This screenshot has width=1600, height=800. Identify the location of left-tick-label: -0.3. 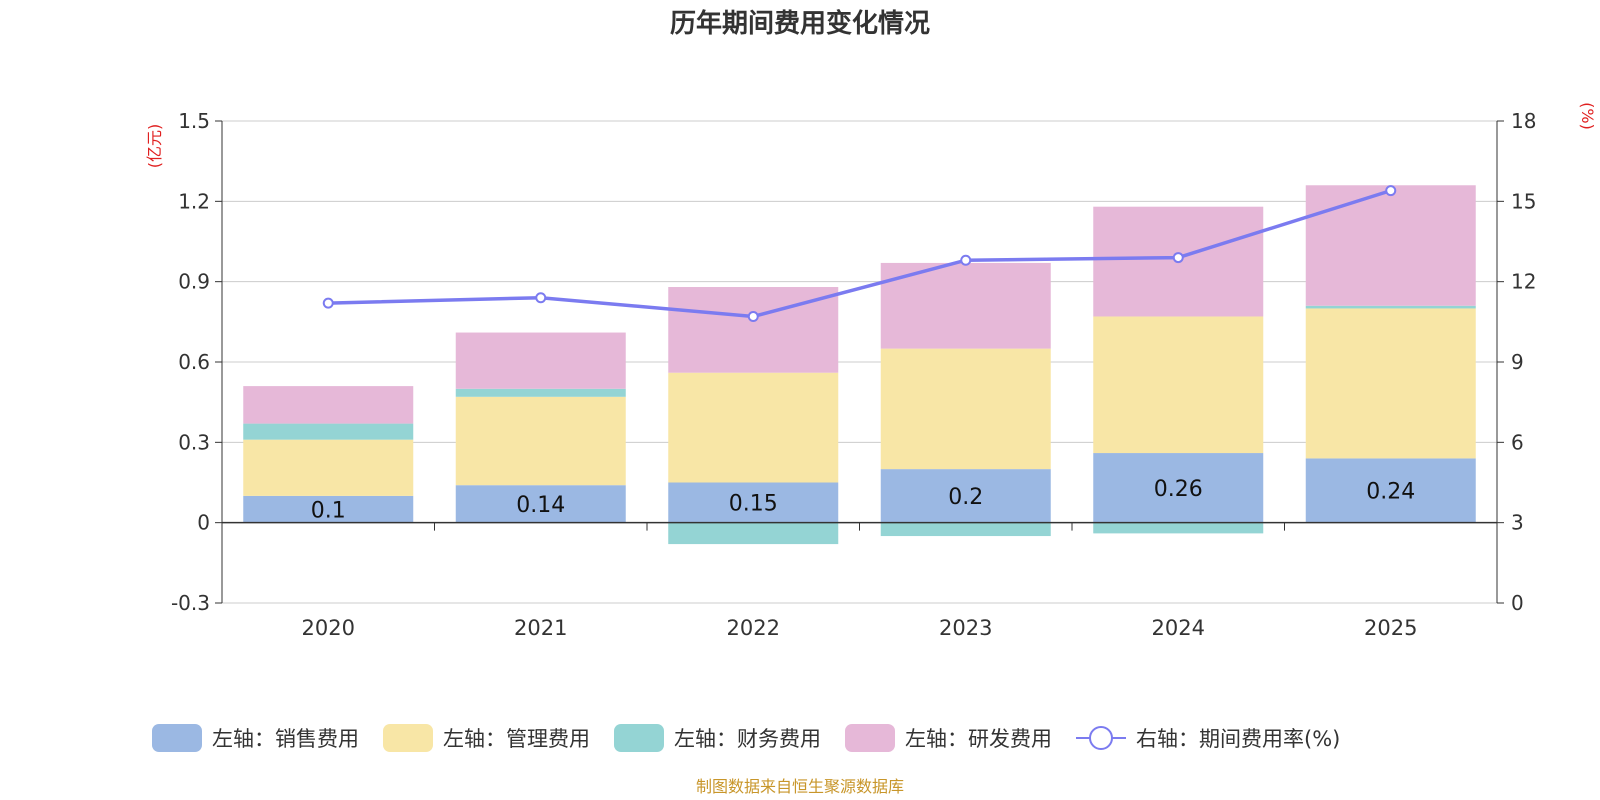
(190, 603).